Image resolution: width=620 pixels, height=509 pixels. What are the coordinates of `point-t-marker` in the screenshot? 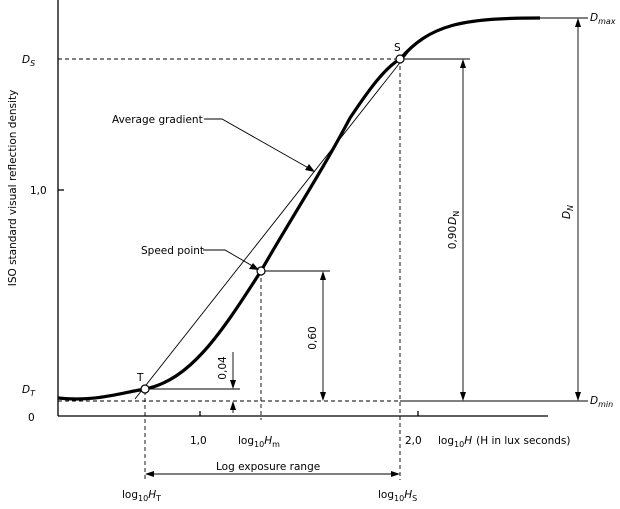 It's located at (145, 389).